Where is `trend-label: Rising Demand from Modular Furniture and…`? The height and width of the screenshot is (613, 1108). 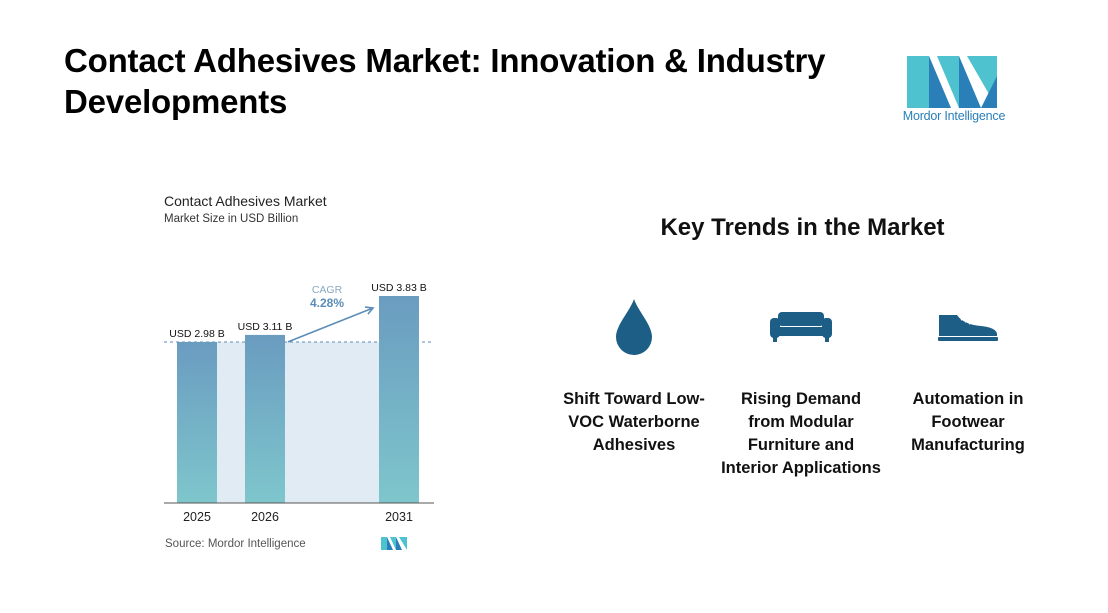
trend-label: Rising Demand from Modular Furniture and… is located at coordinates (801, 433).